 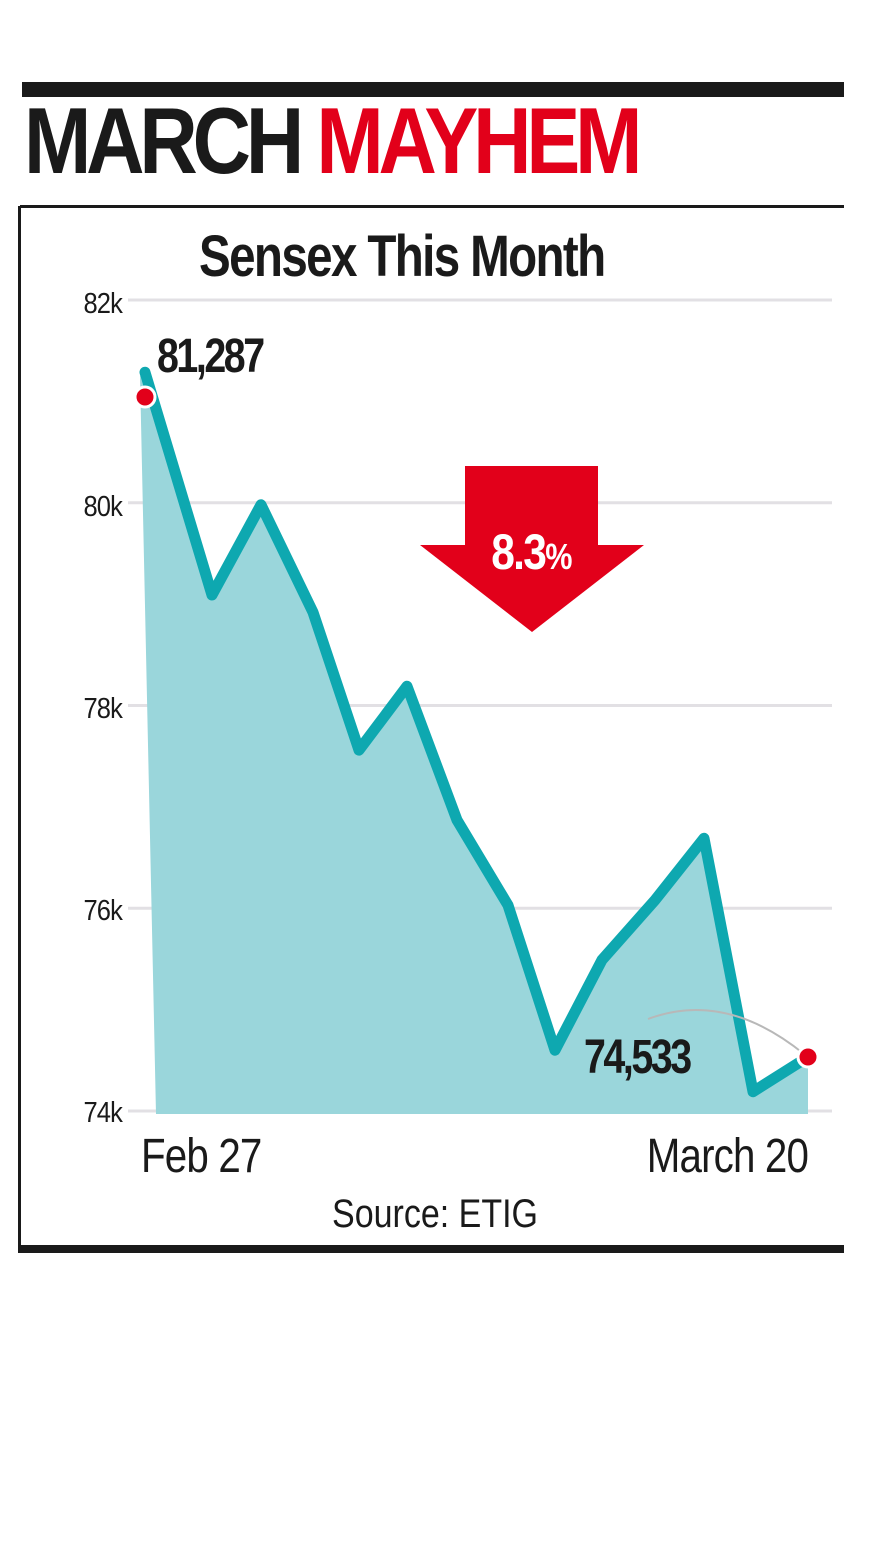 I want to click on chart-title: Sensex This Month, so click(x=402, y=256).